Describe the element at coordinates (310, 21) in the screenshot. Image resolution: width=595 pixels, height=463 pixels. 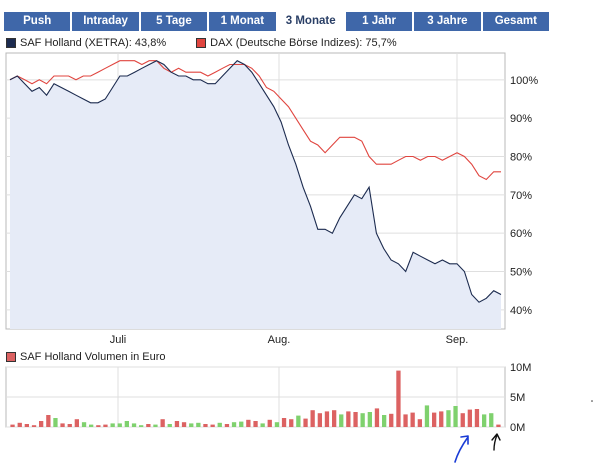
I see `tab-3-monate: 3 Monate` at that location.